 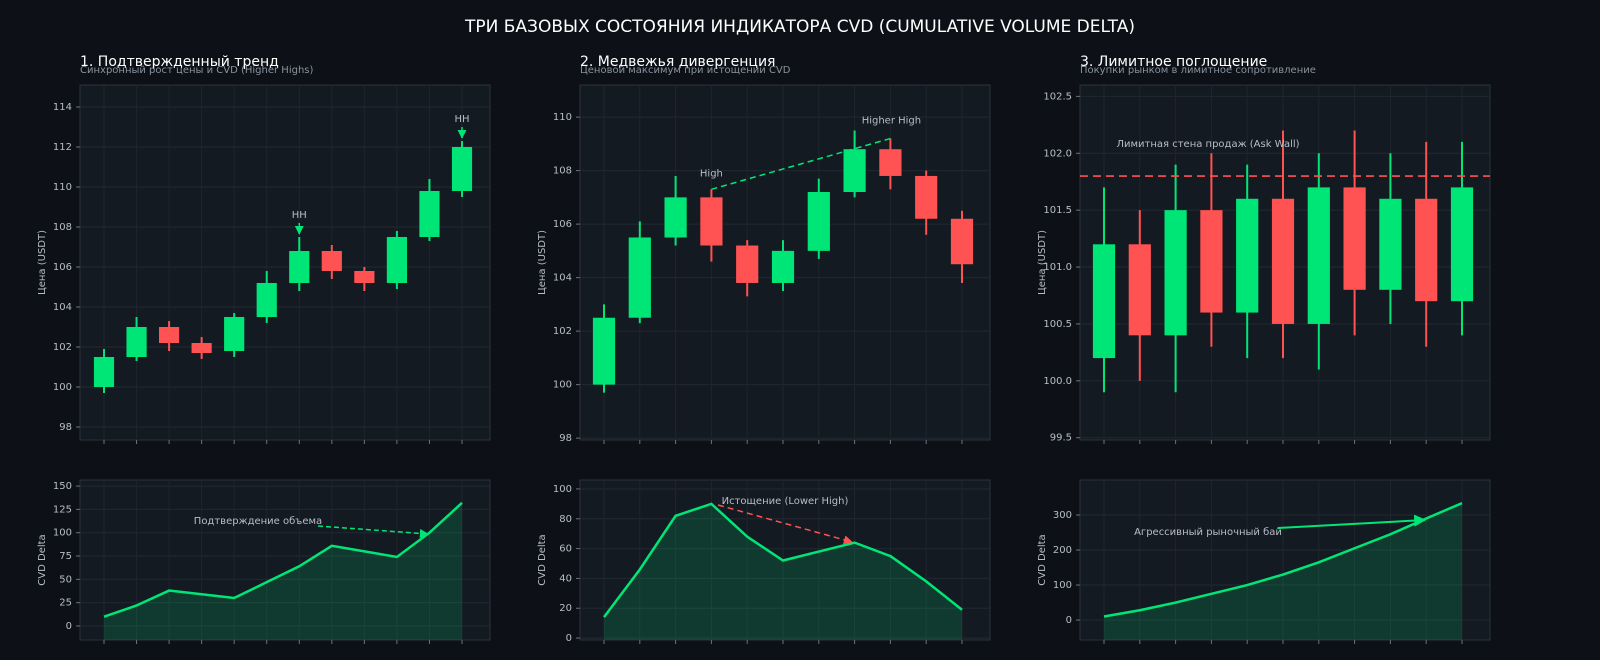 What do you see at coordinates (1062, 550) in the screenshot?
I see `y-tick-label: 200` at bounding box center [1062, 550].